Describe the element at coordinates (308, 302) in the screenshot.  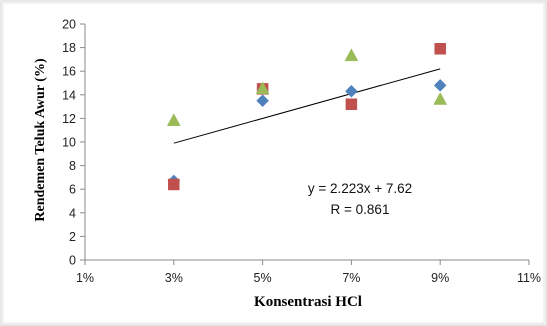
I see `x-axis-title: Konsentrasi HCl` at that location.